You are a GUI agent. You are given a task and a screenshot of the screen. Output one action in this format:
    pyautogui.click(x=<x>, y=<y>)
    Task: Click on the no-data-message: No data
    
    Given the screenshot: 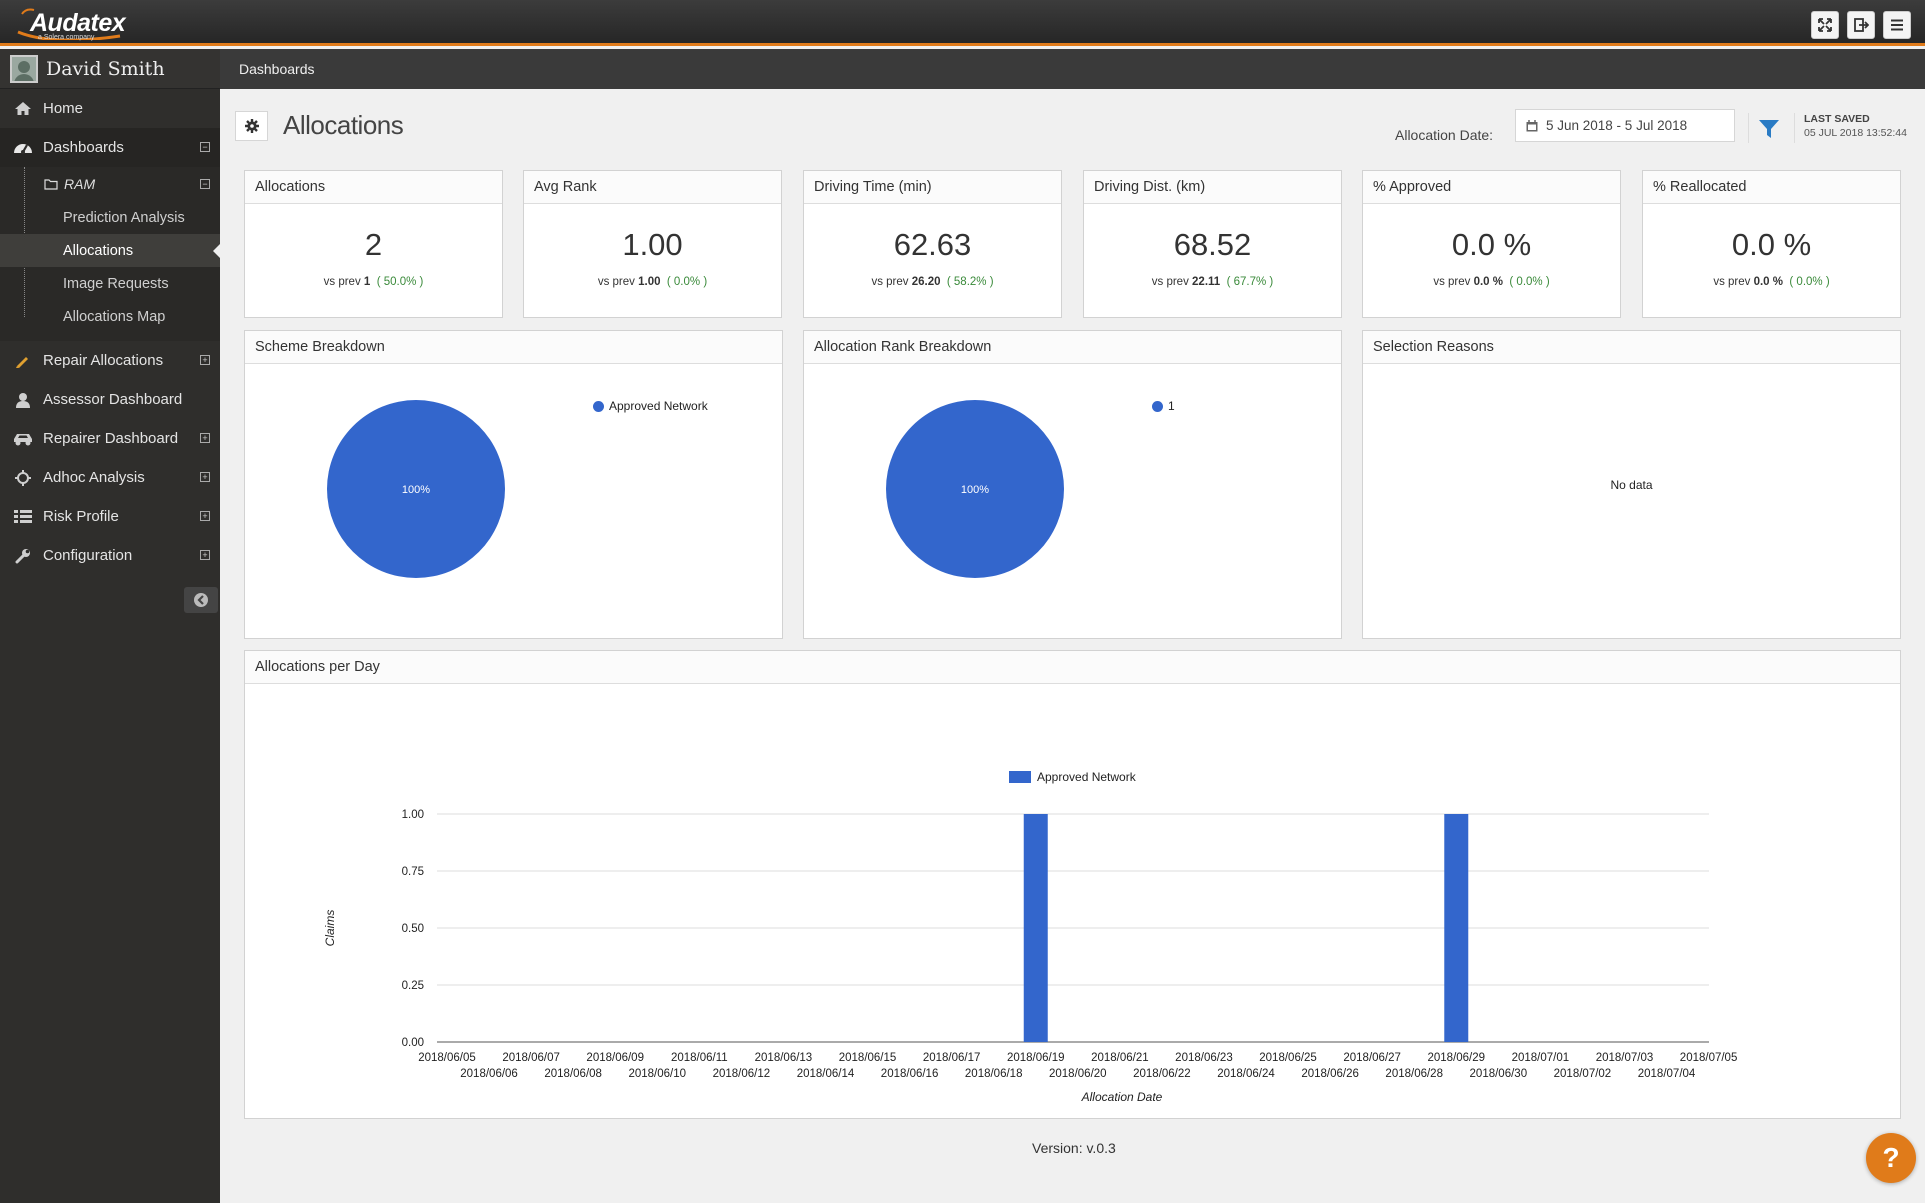 What is the action you would take?
    pyautogui.click(x=1631, y=485)
    